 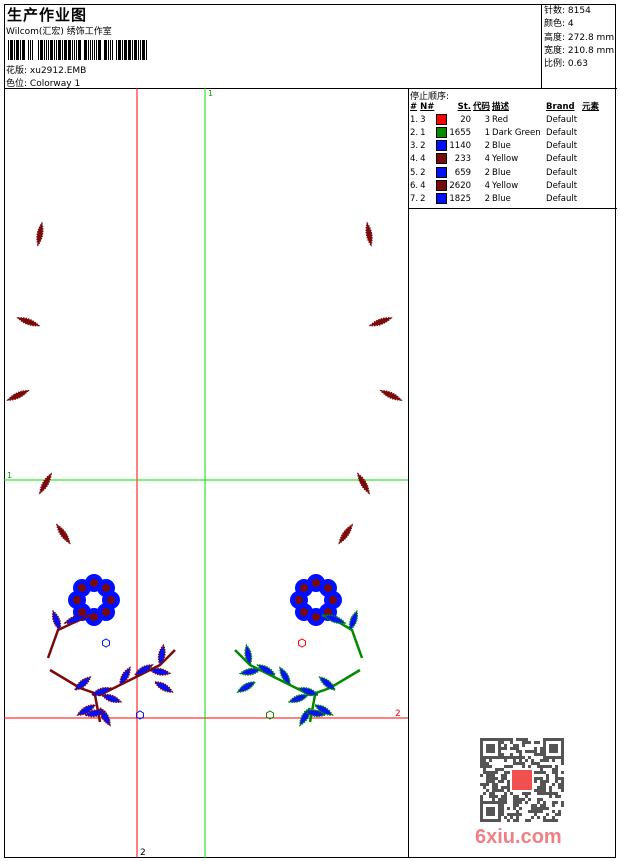 I want to click on guide-label: 1, so click(x=9, y=475).